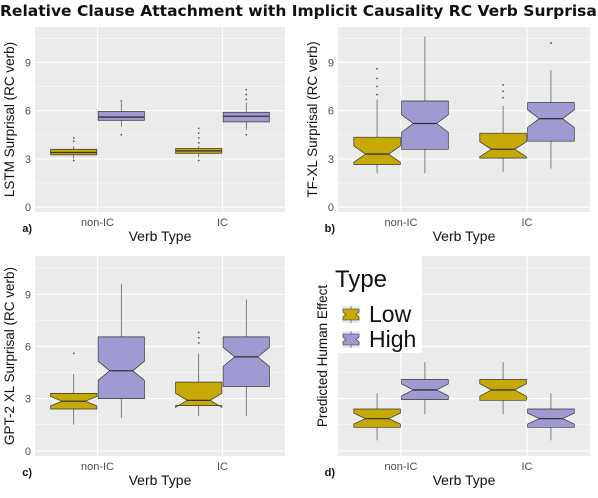  I want to click on legend-title: Type, so click(361, 279).